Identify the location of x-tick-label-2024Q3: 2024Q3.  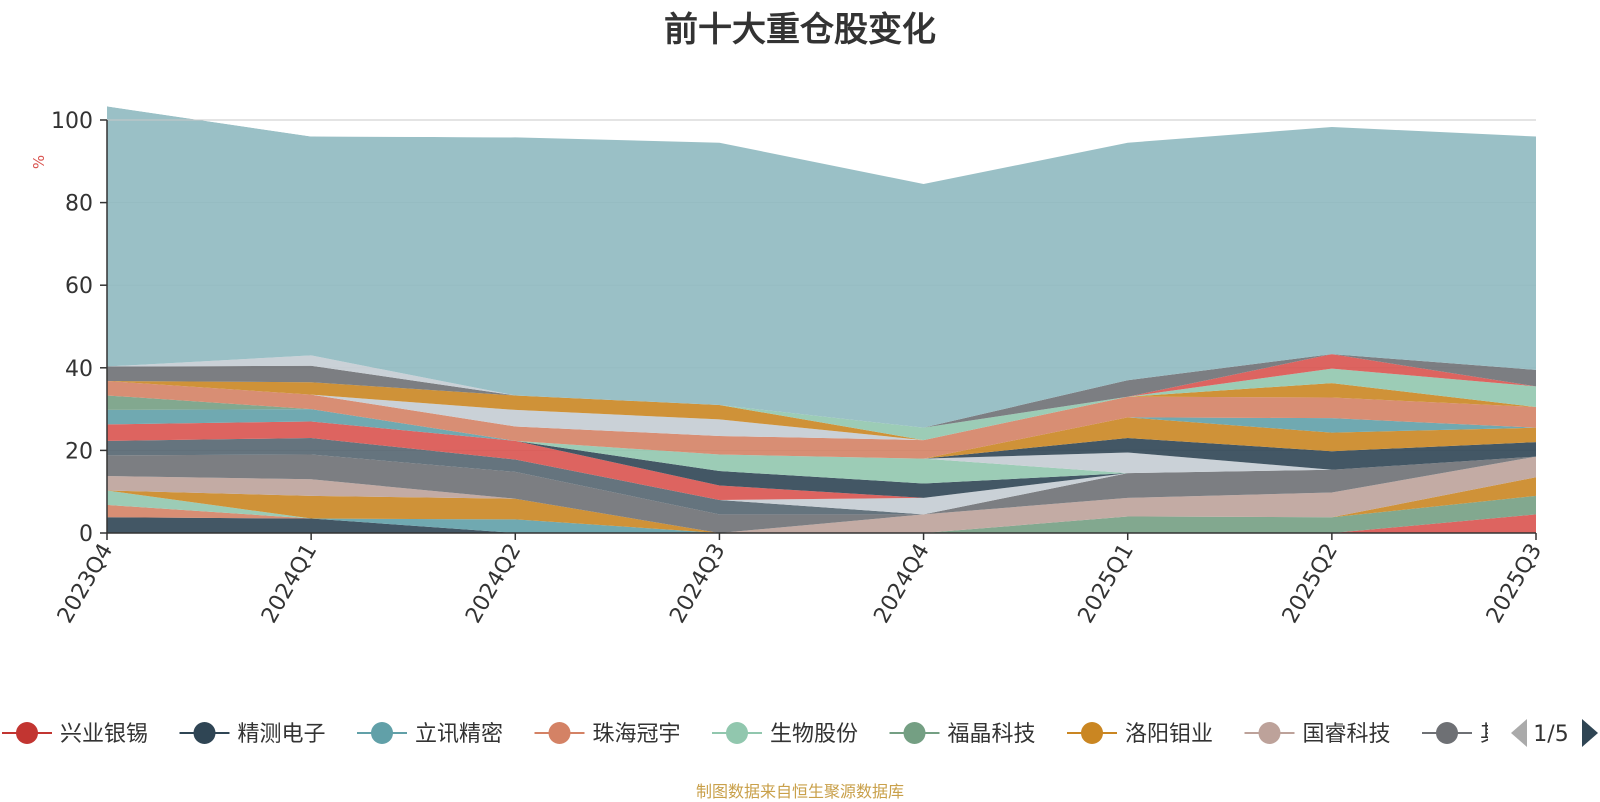
(697, 584).